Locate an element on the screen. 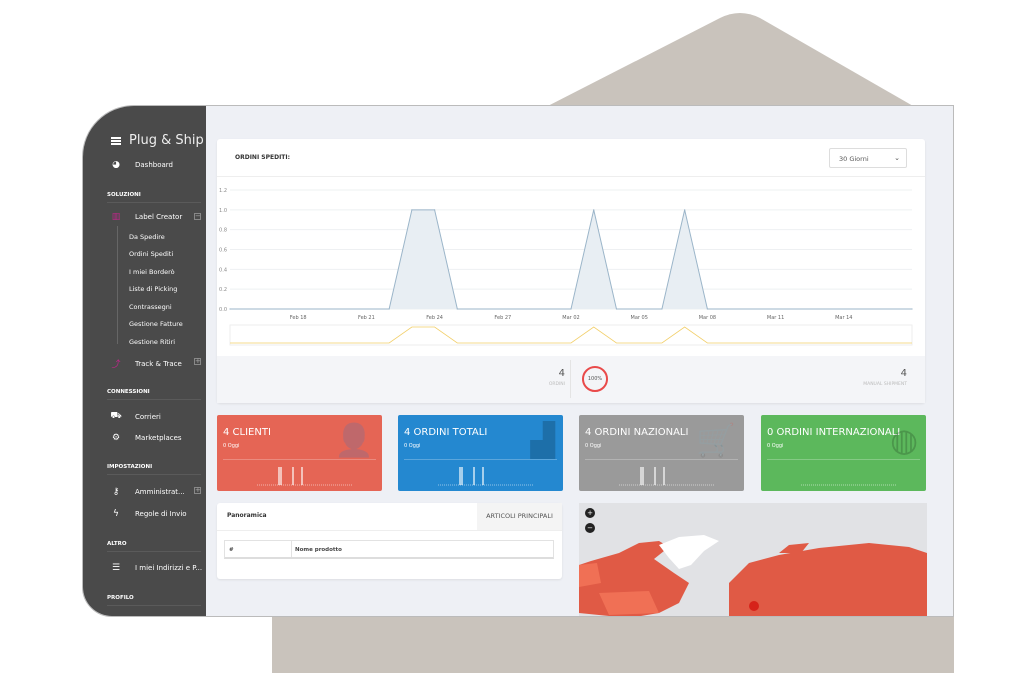 The height and width of the screenshot is (674, 1033). section-profilo: PROFILO is located at coordinates (154, 600).